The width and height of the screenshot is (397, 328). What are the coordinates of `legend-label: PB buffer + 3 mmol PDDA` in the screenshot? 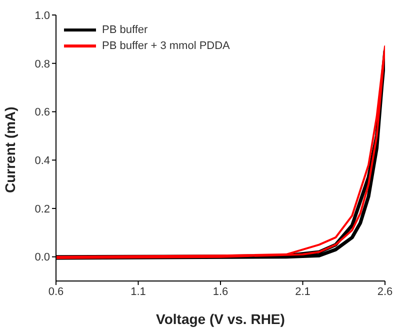 It's located at (166, 46).